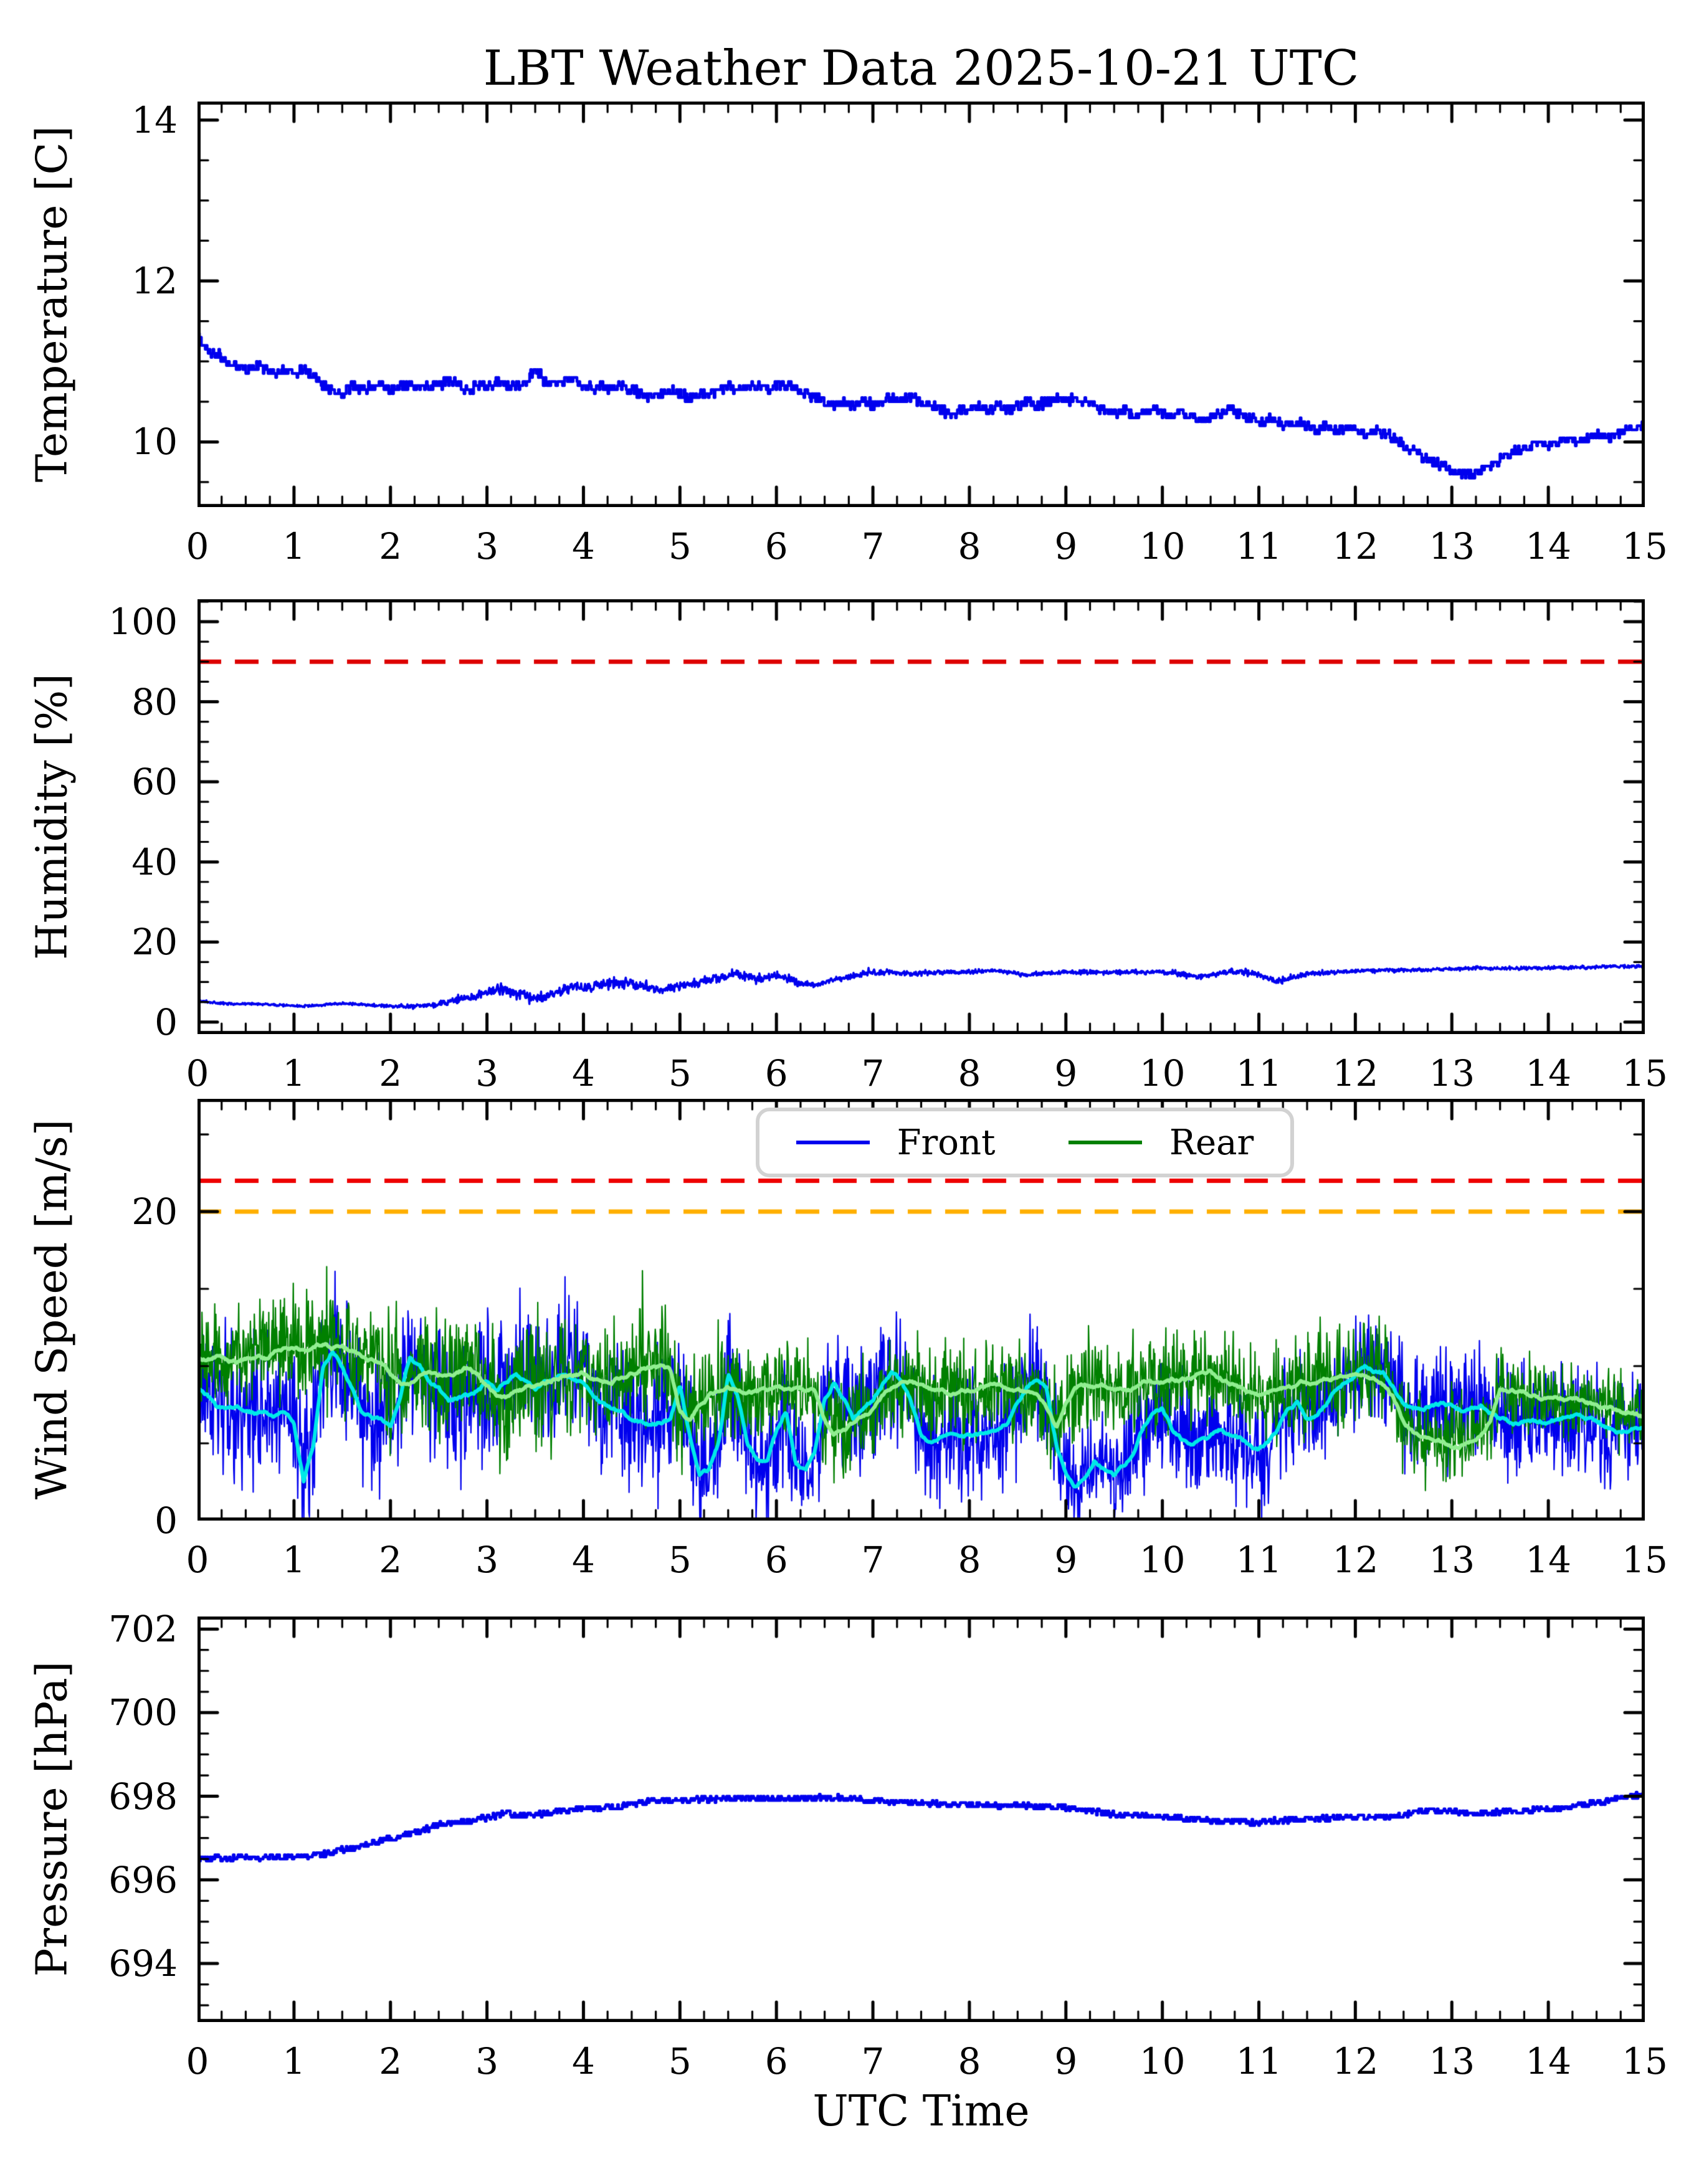  What do you see at coordinates (166, 1520) in the screenshot?
I see `wind_speed-y-tick-label: 0` at bounding box center [166, 1520].